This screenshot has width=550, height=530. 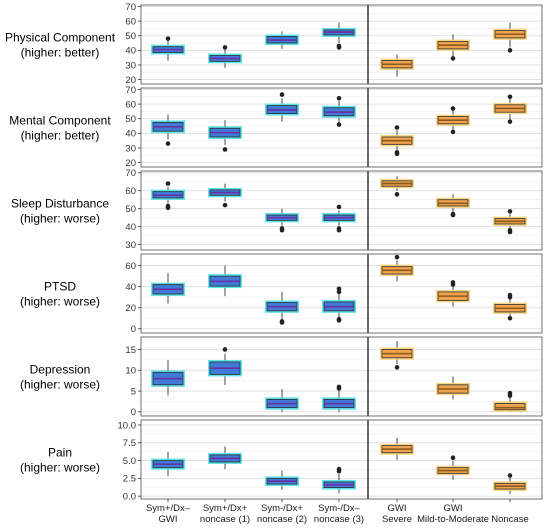 I want to click on y-tick-label: 10.0, so click(x=127, y=425).